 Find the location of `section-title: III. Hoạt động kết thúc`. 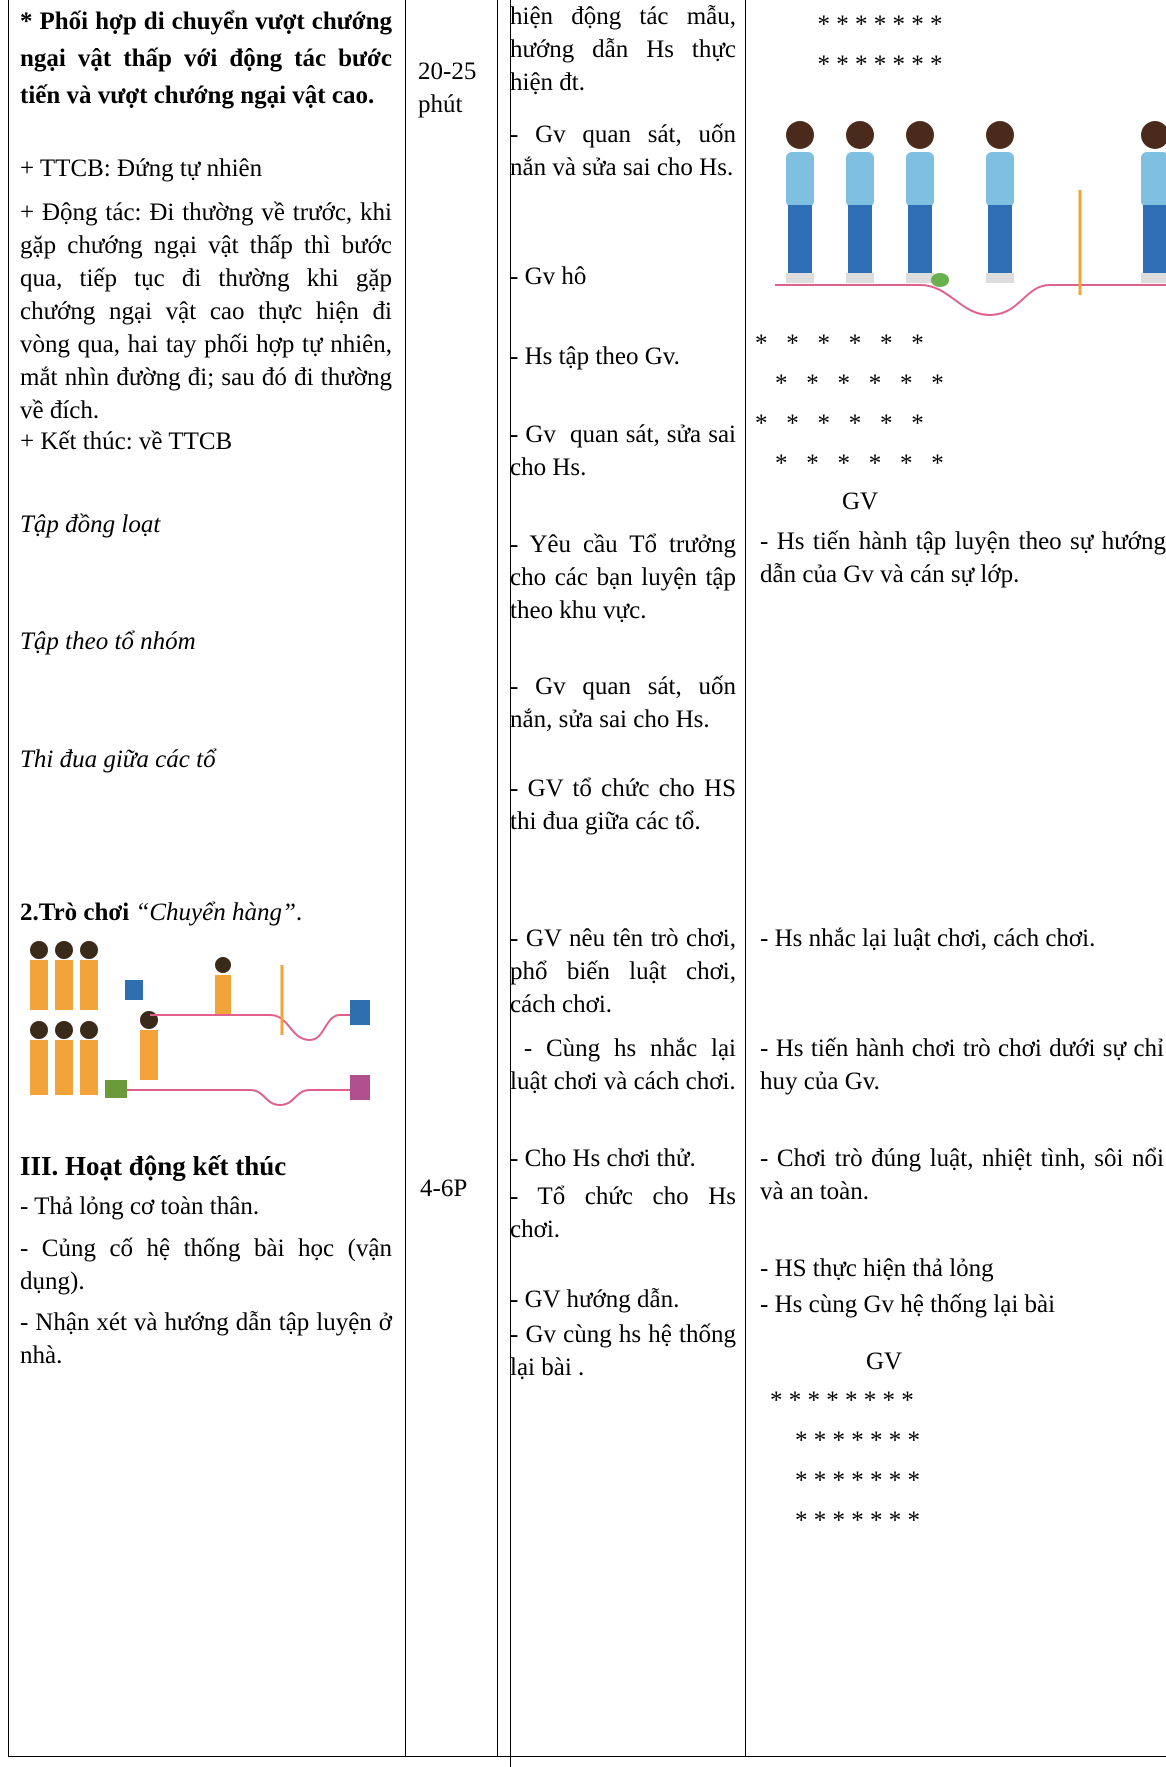

section-title: III. Hoạt động kết thúc is located at coordinates (153, 1166).